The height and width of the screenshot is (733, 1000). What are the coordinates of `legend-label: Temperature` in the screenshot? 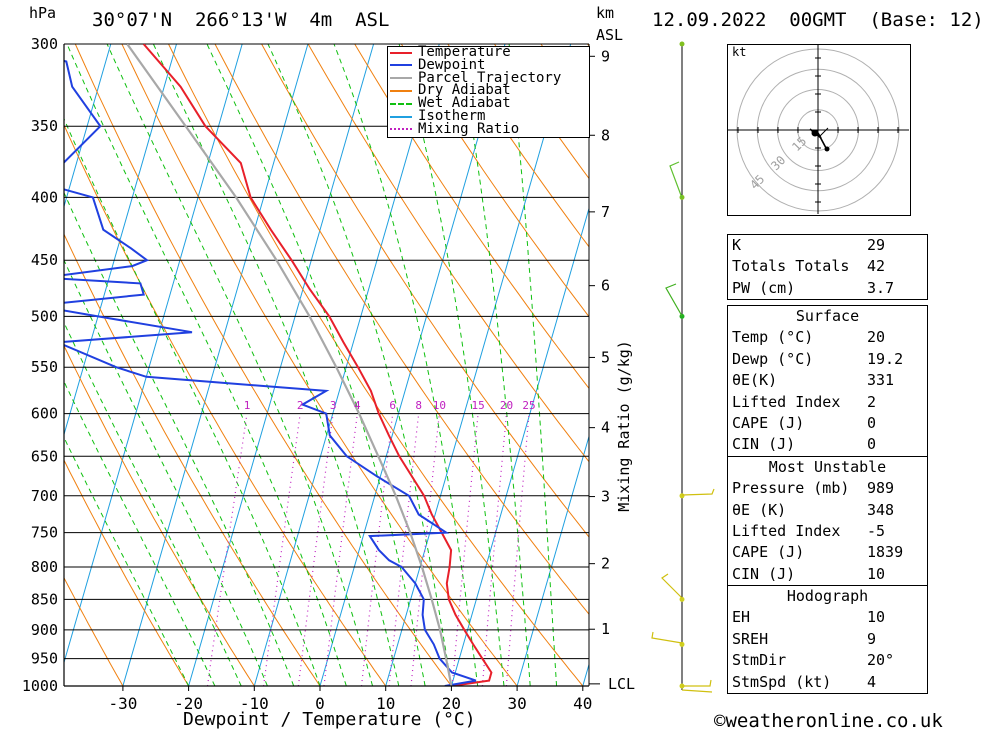 It's located at (464, 52).